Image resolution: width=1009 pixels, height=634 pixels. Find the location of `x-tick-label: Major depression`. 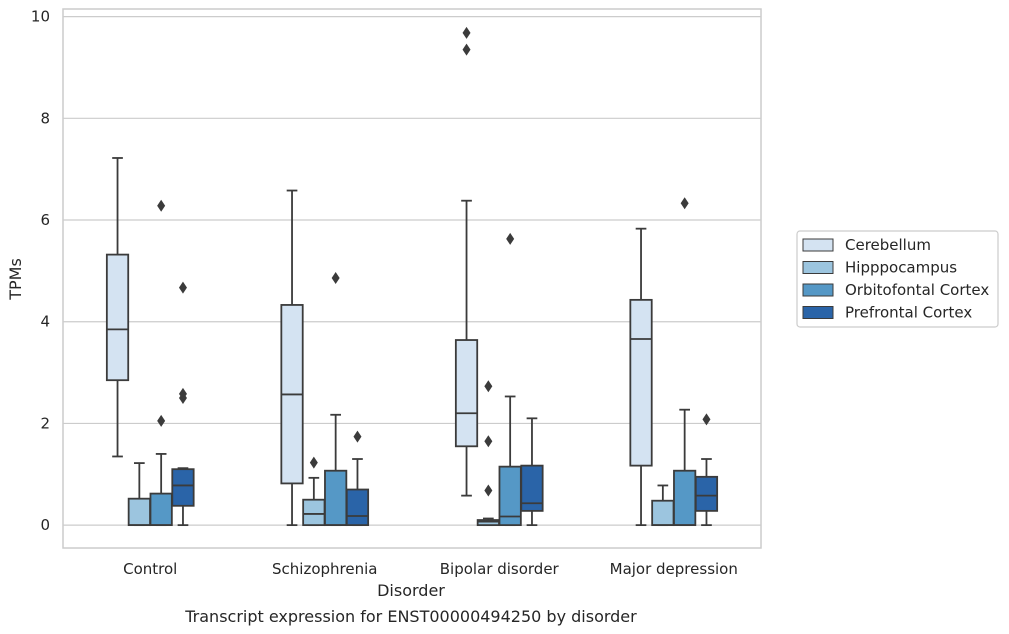

x-tick-label: Major depression is located at coordinates (674, 569).